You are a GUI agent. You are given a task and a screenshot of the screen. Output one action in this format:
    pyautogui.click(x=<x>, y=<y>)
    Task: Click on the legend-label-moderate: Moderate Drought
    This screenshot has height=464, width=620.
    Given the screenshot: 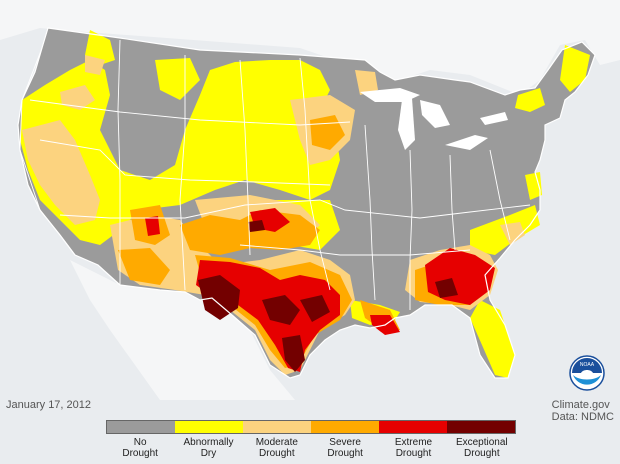 What is the action you would take?
    pyautogui.click(x=276, y=448)
    